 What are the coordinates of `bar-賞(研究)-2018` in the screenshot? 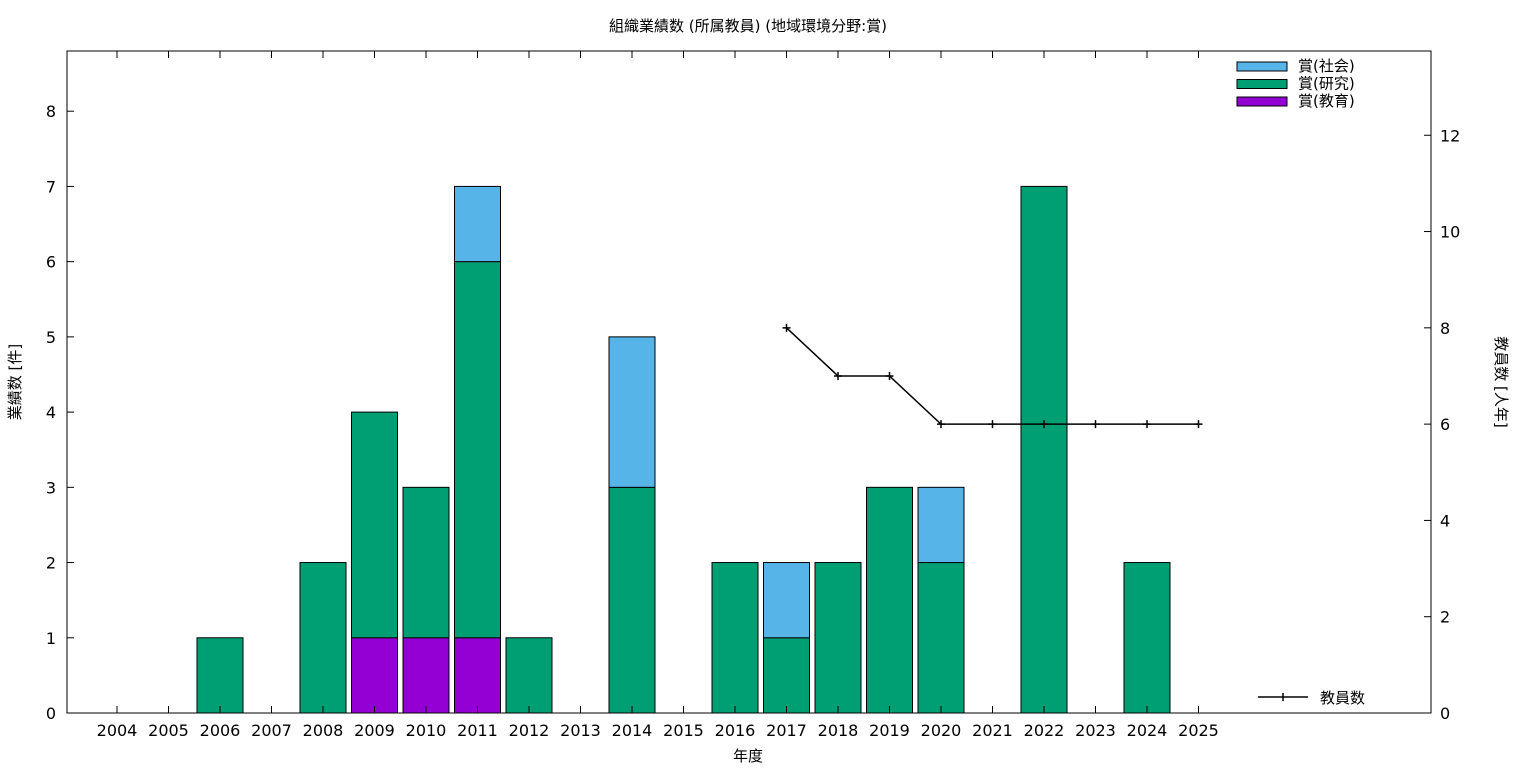 It's located at (838, 638).